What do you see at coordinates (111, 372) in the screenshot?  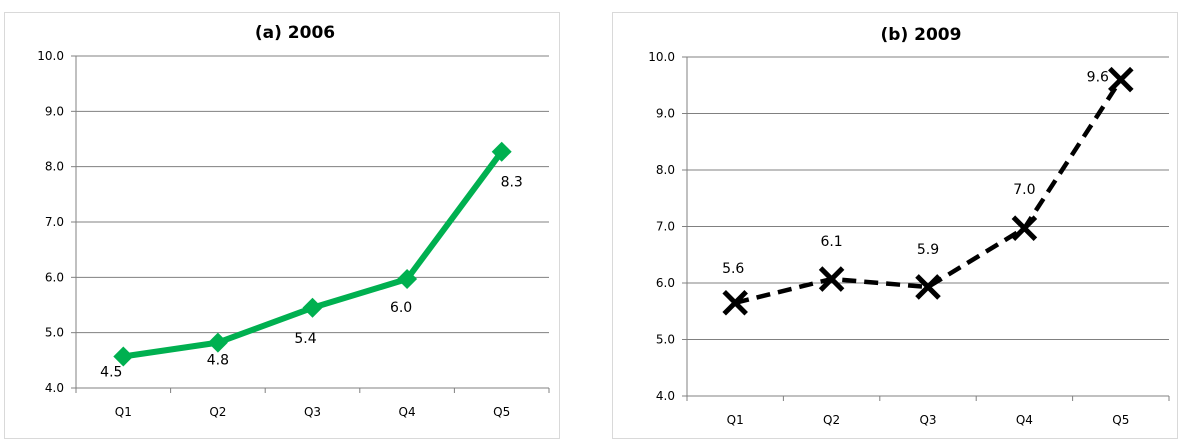 I see `data-label: 4.5` at bounding box center [111, 372].